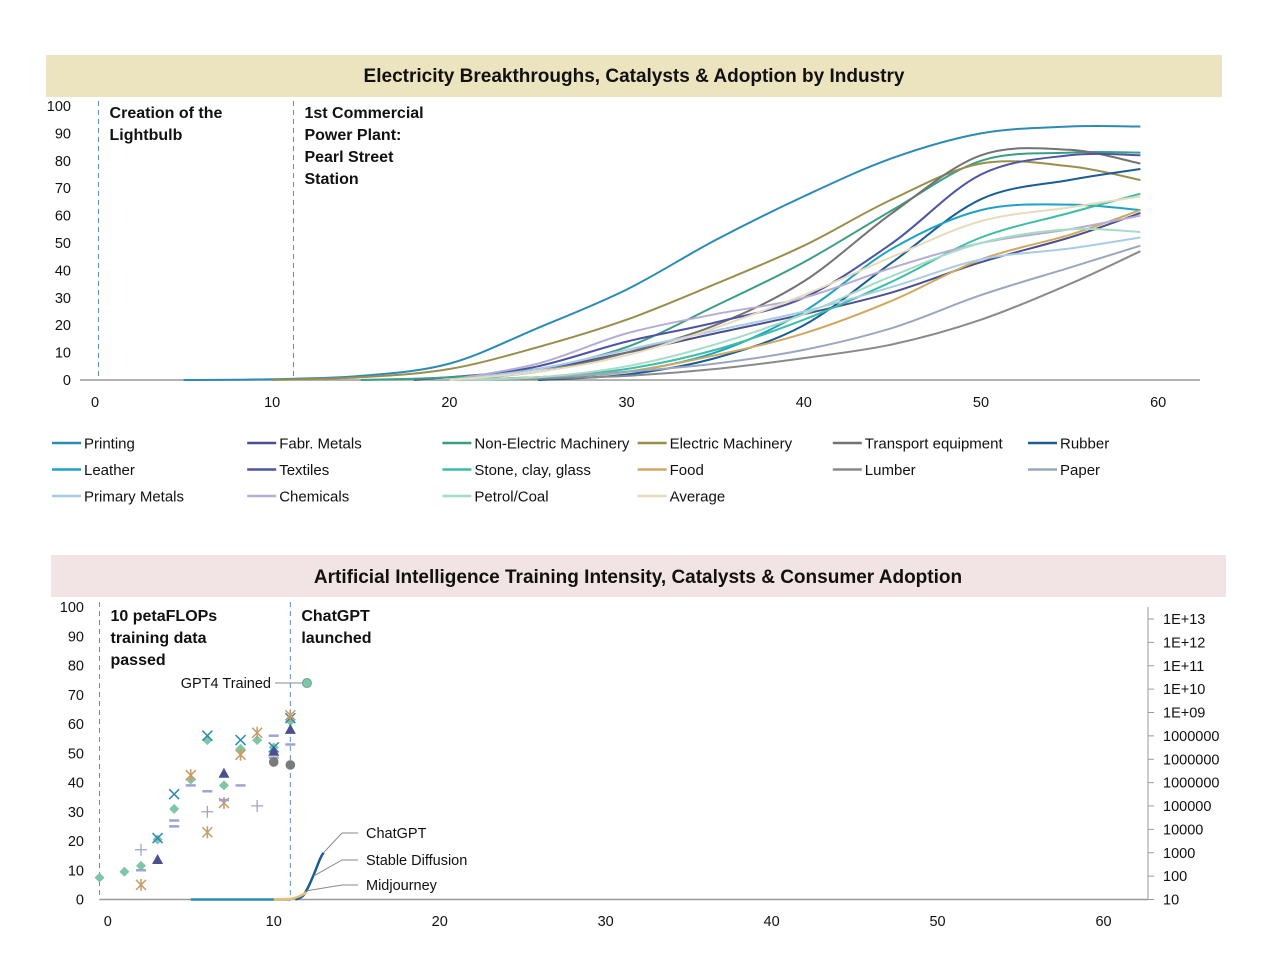 The height and width of the screenshot is (978, 1280). What do you see at coordinates (336, 638) in the screenshot?
I see `catalyst-annotation: launched` at bounding box center [336, 638].